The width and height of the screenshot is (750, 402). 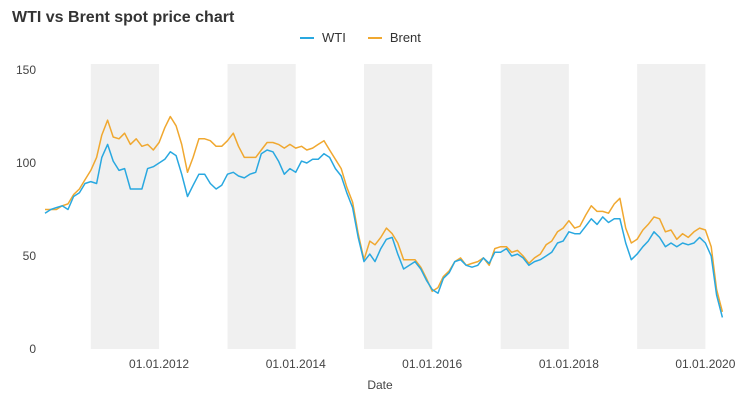 I want to click on legend-item-wti: WTI, so click(x=323, y=37).